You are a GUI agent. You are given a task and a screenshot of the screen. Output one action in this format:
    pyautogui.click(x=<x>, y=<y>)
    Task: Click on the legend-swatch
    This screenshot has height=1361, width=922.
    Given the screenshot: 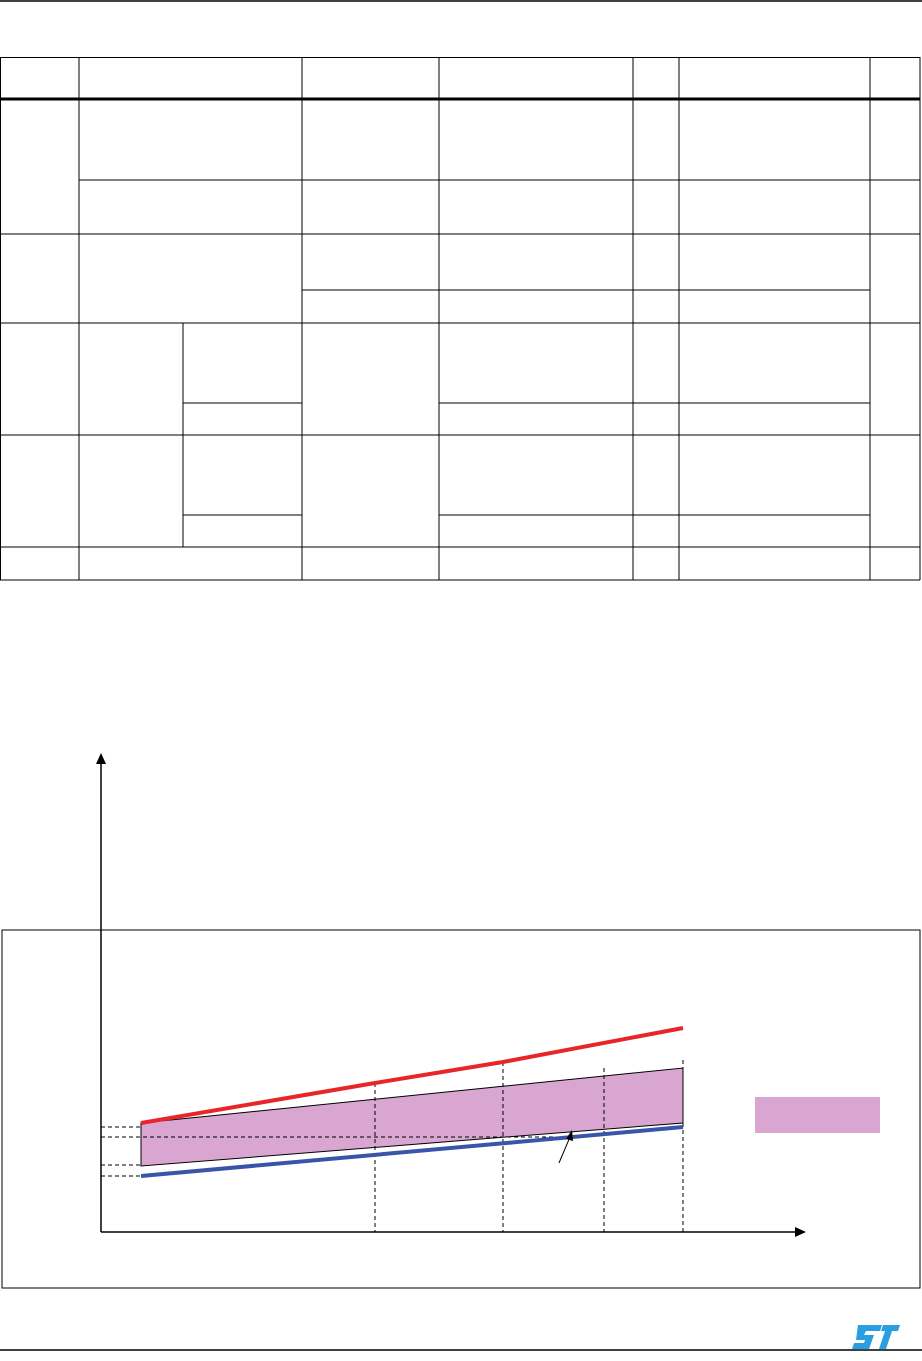 What is the action you would take?
    pyautogui.click(x=817, y=1115)
    